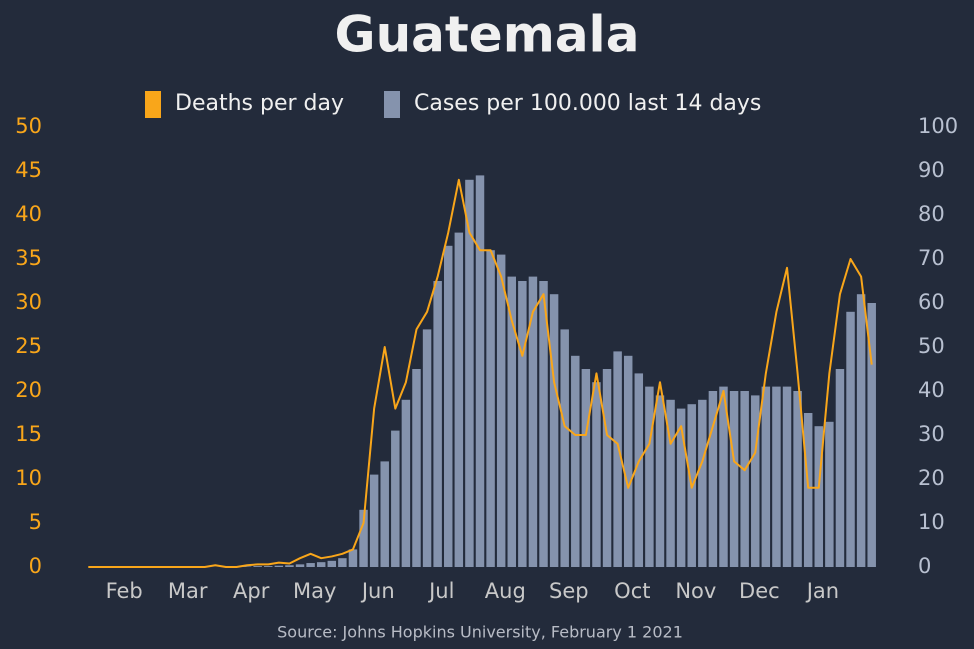  I want to click on y2-tick-label: 10, so click(931, 522).